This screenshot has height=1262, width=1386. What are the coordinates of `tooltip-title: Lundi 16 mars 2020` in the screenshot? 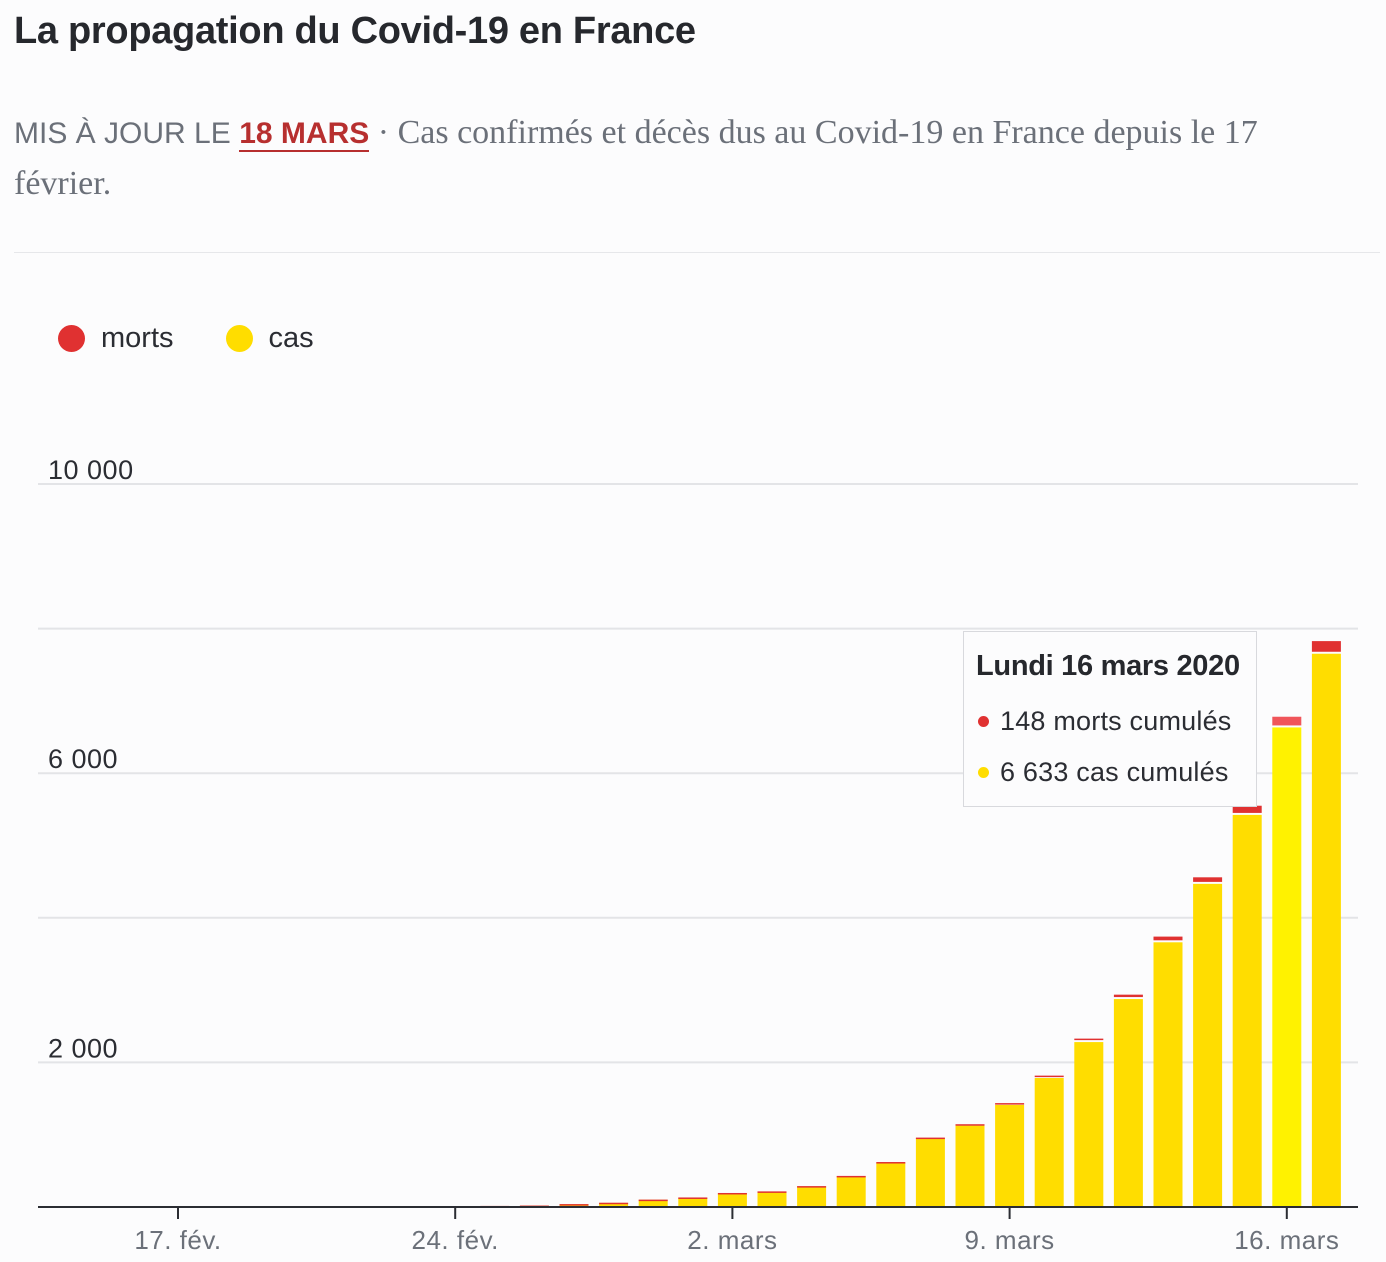 It's located at (1108, 666).